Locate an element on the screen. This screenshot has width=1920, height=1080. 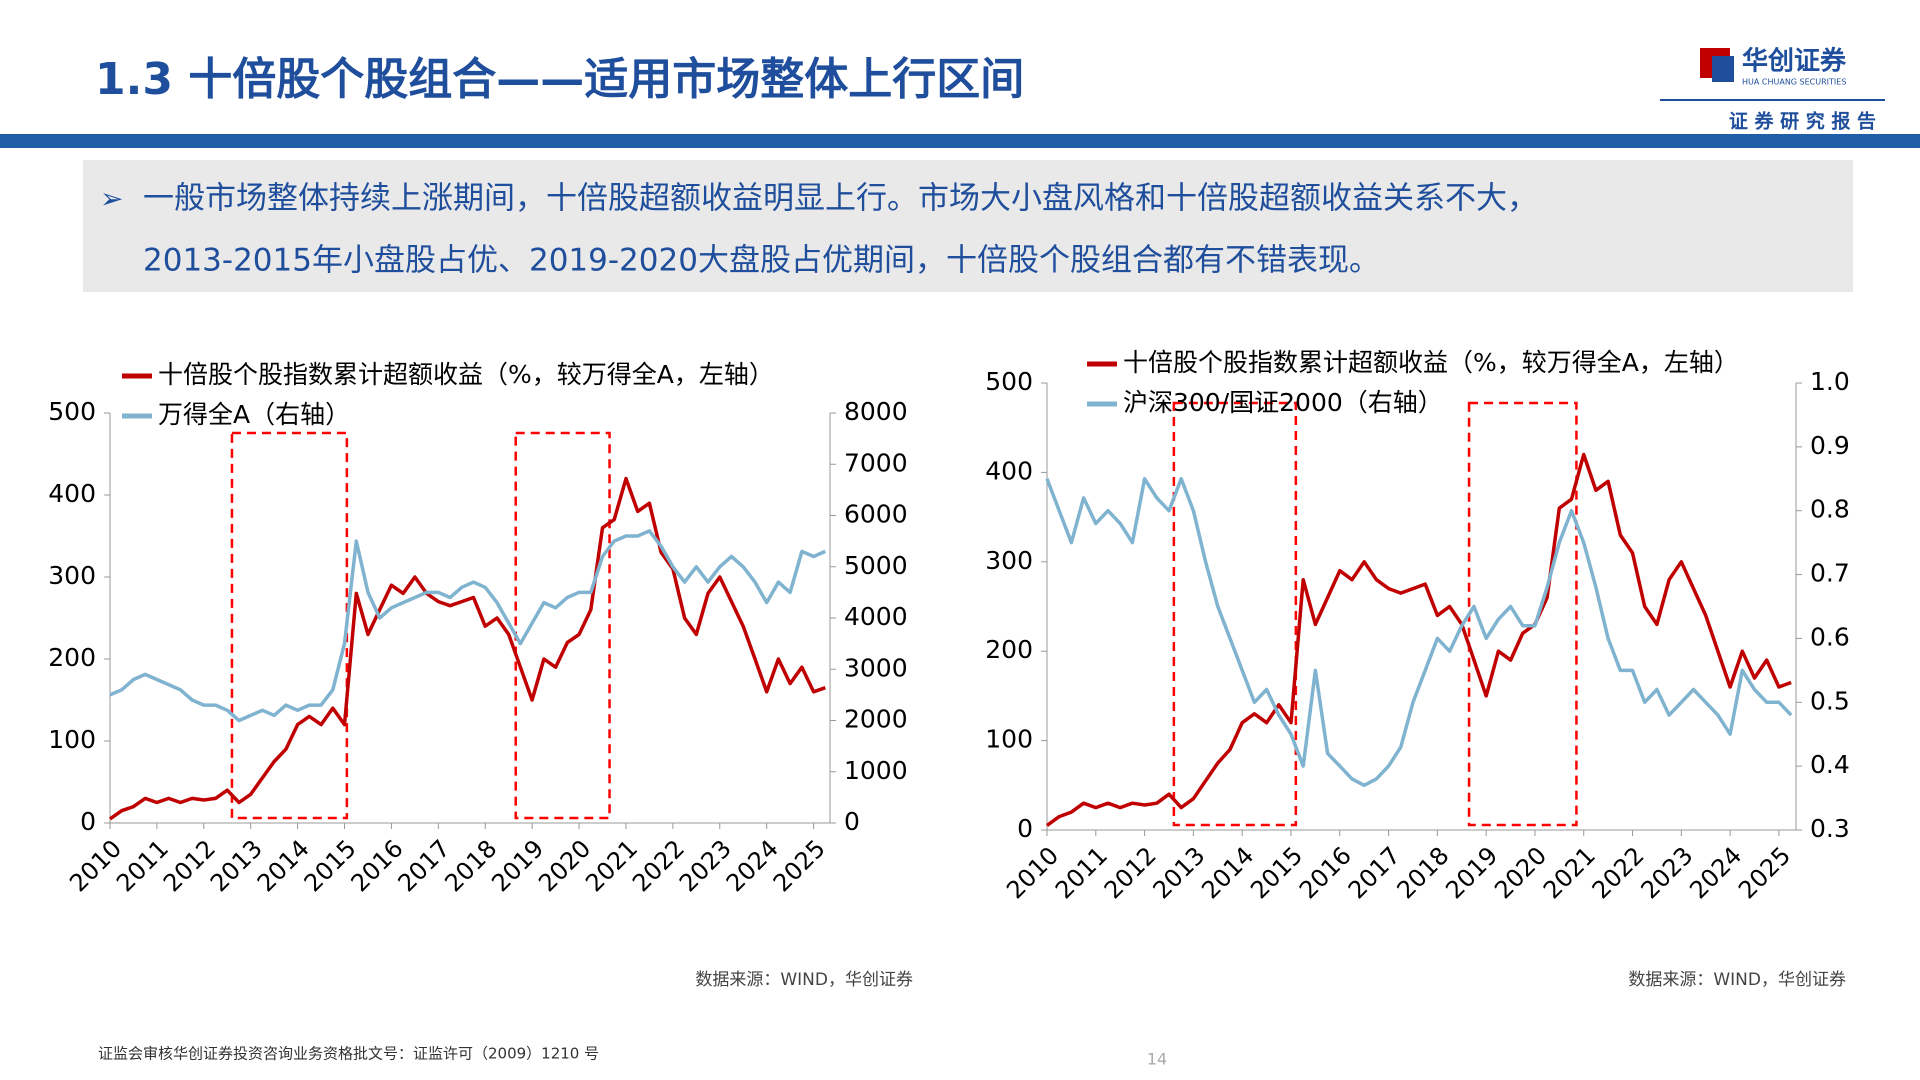
logo-text: 华创证券 is located at coordinates (1794, 61).